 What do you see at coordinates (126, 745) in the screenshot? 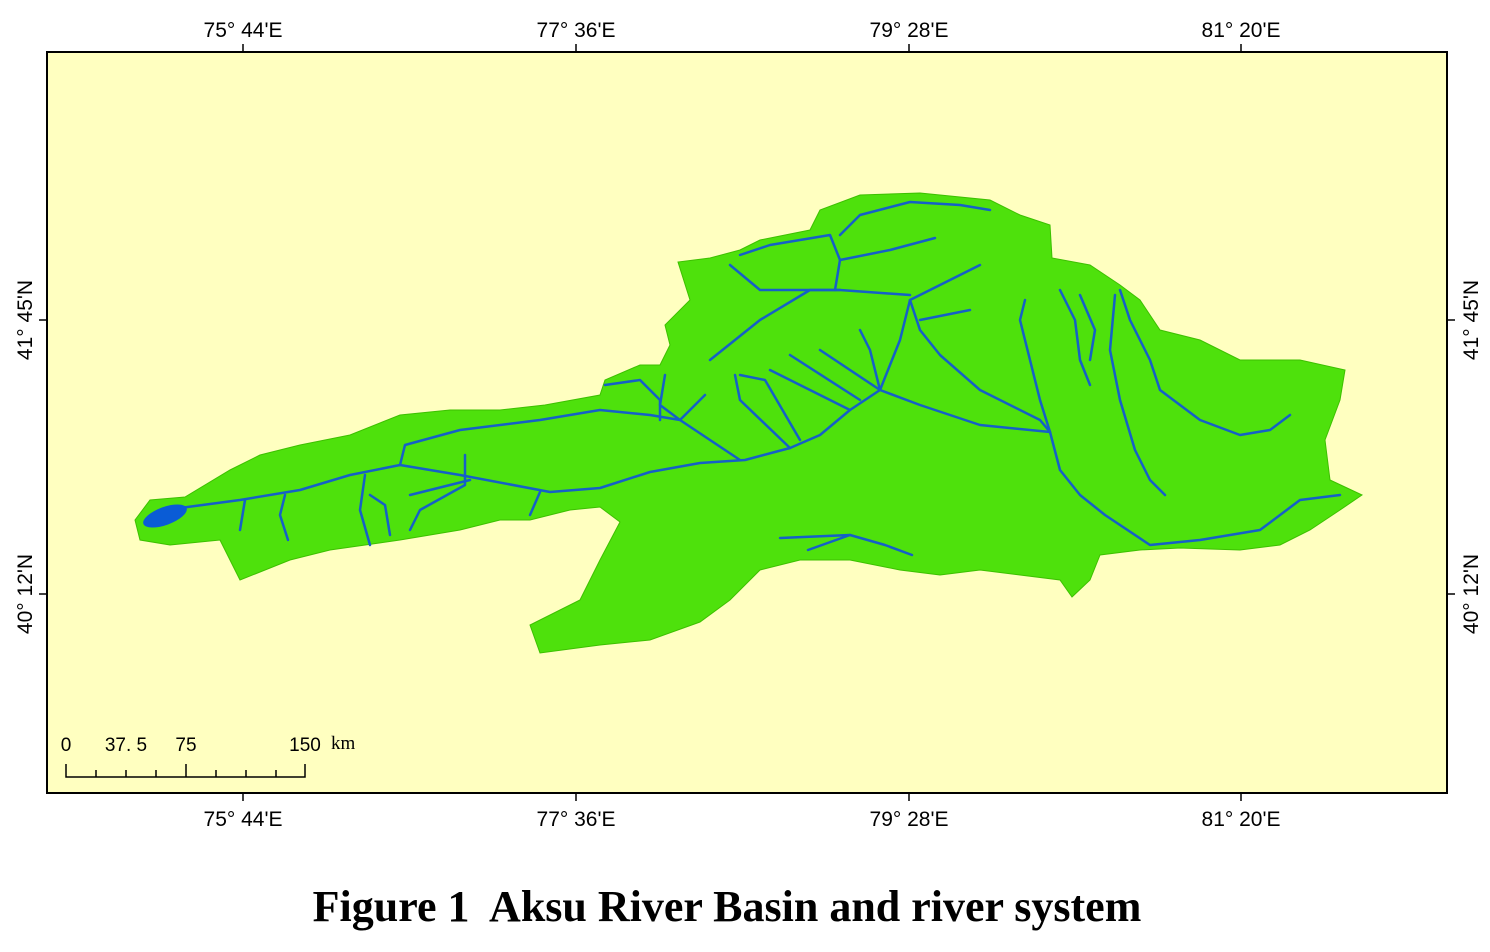
I see `scale-label: 37. 5` at bounding box center [126, 745].